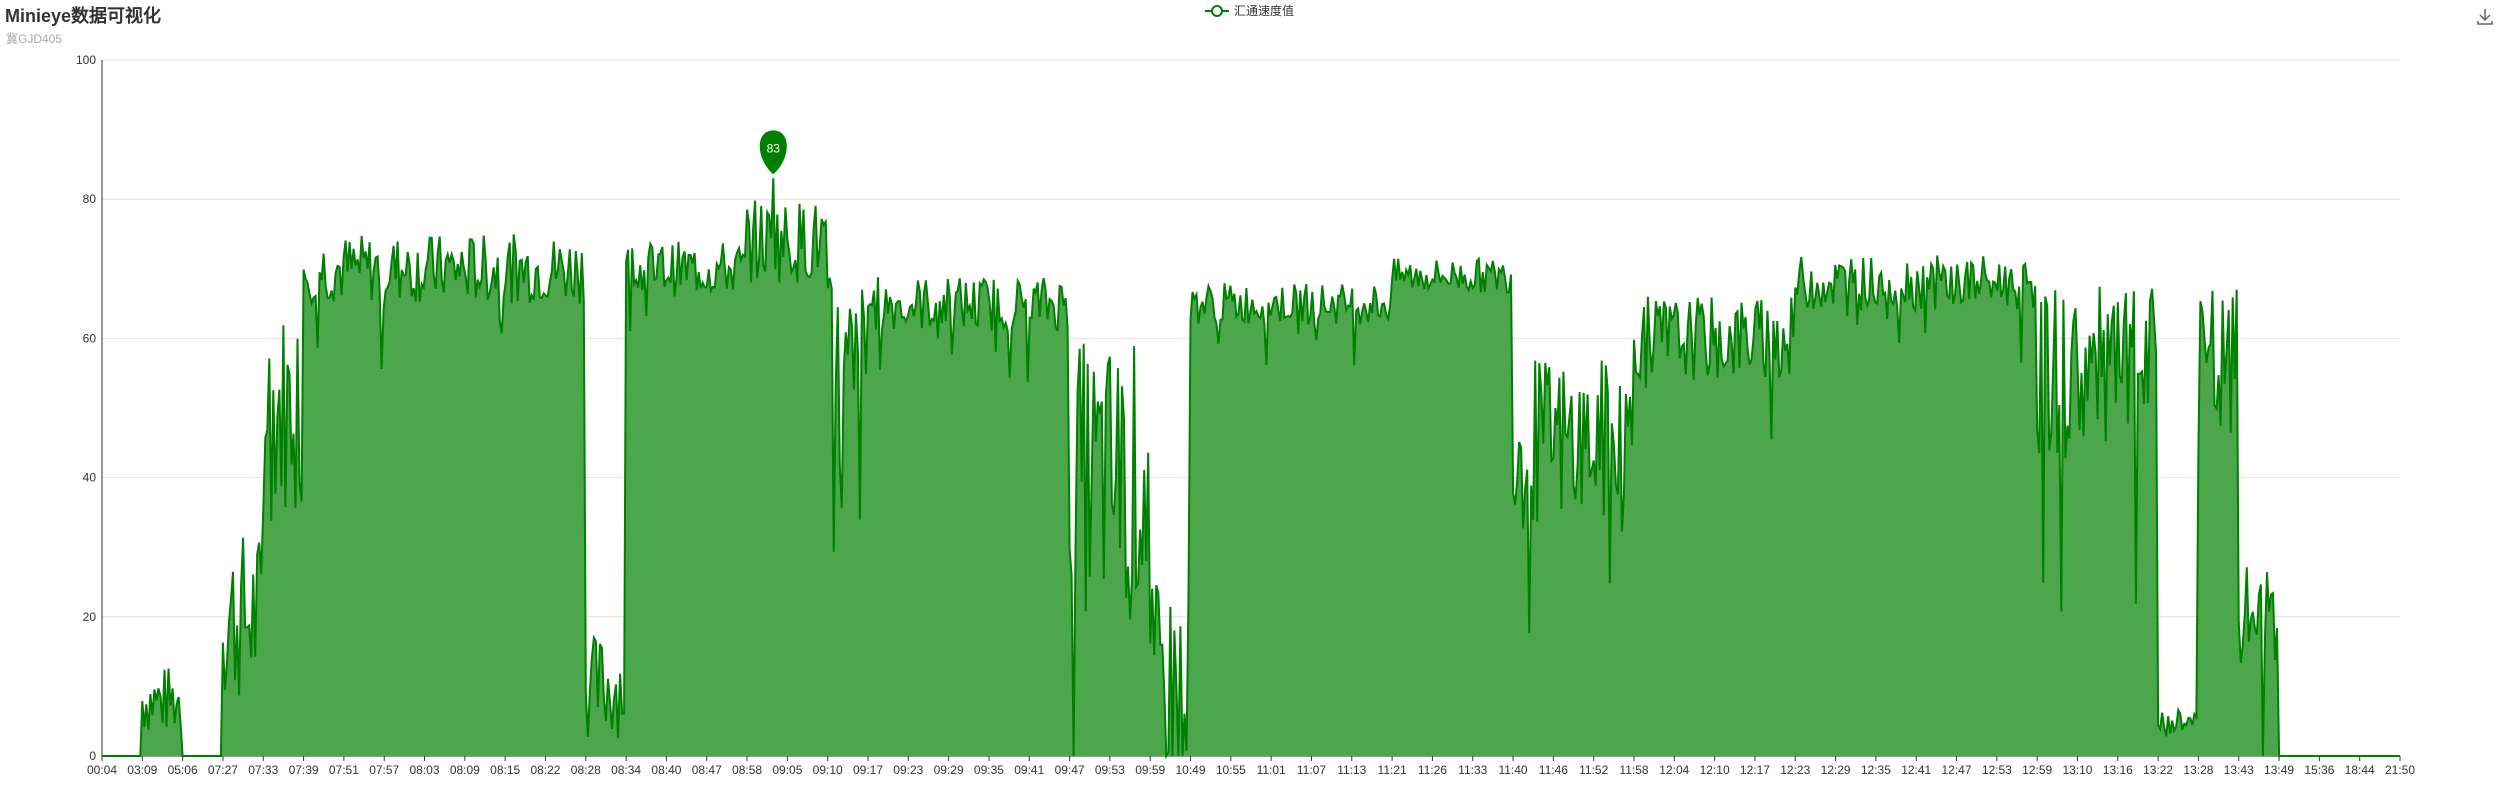 The width and height of the screenshot is (2500, 800). What do you see at coordinates (83, 16) in the screenshot?
I see `chart-title: Minieye数据可视化` at bounding box center [83, 16].